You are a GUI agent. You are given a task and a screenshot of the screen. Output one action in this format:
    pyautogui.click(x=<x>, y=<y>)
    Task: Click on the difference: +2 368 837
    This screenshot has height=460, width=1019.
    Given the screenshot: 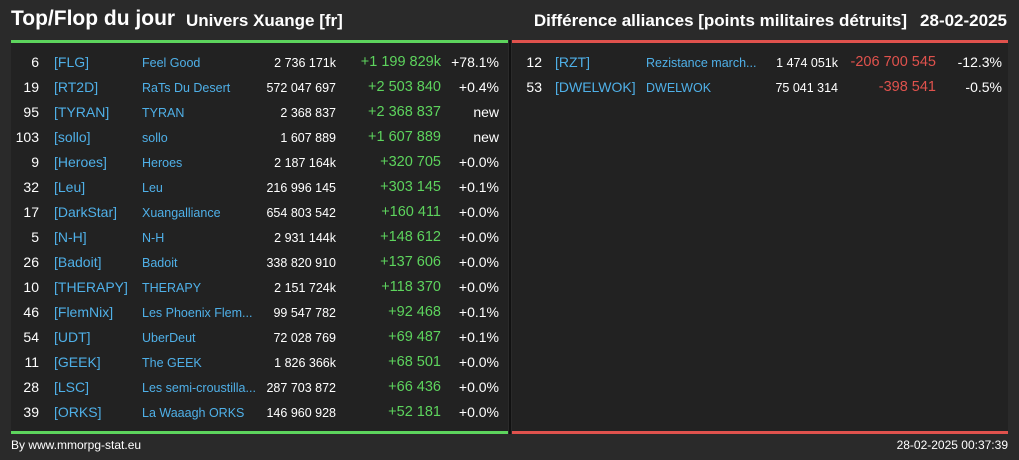 What is the action you would take?
    pyautogui.click(x=404, y=112)
    